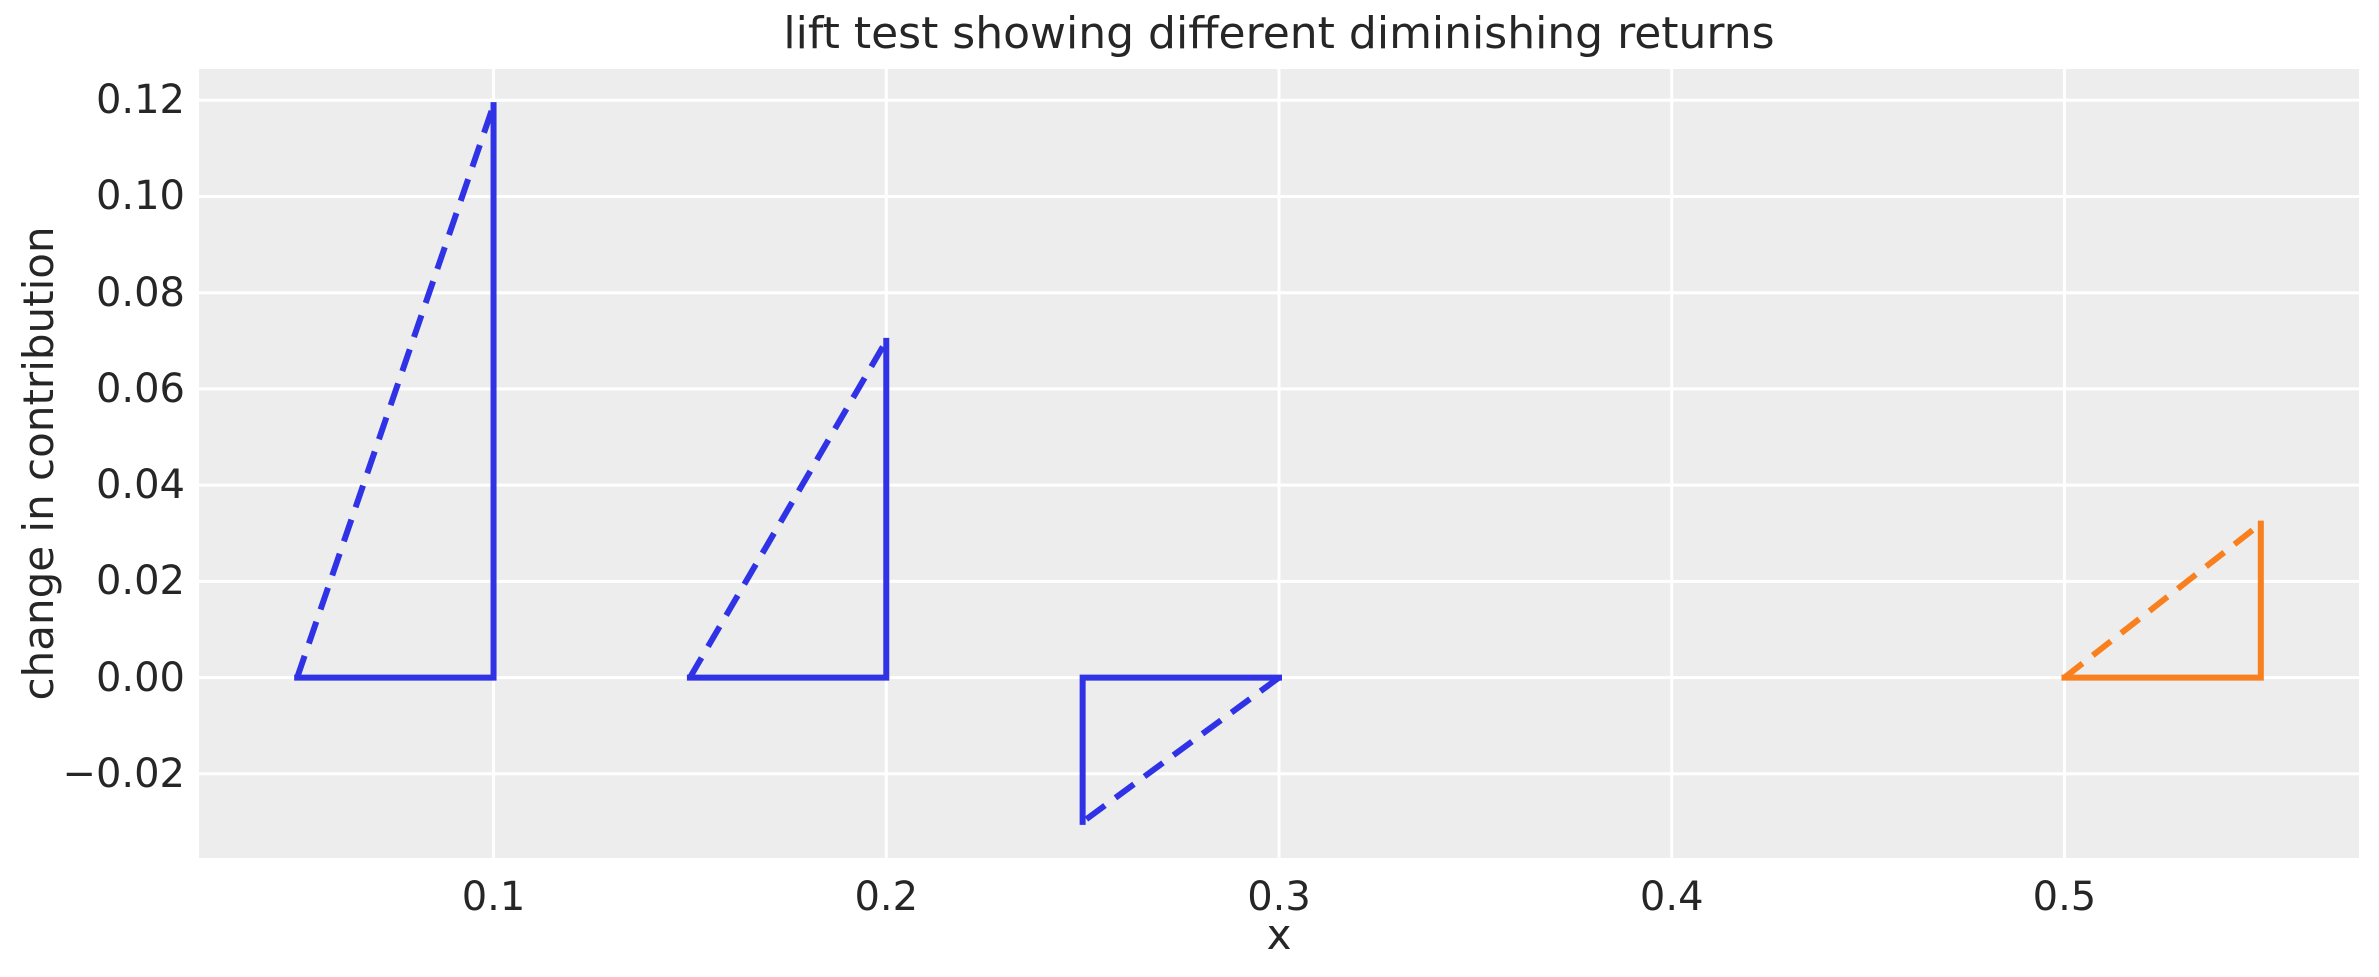  I want to click on lift-triangle-1-solid-edges, so click(395, 391).